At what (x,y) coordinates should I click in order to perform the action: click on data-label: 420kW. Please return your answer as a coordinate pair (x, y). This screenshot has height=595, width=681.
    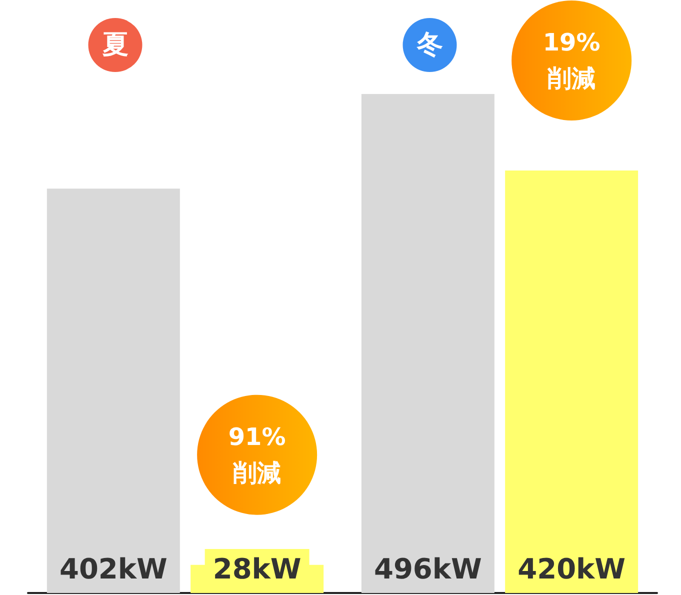
    Looking at the image, I should click on (572, 569).